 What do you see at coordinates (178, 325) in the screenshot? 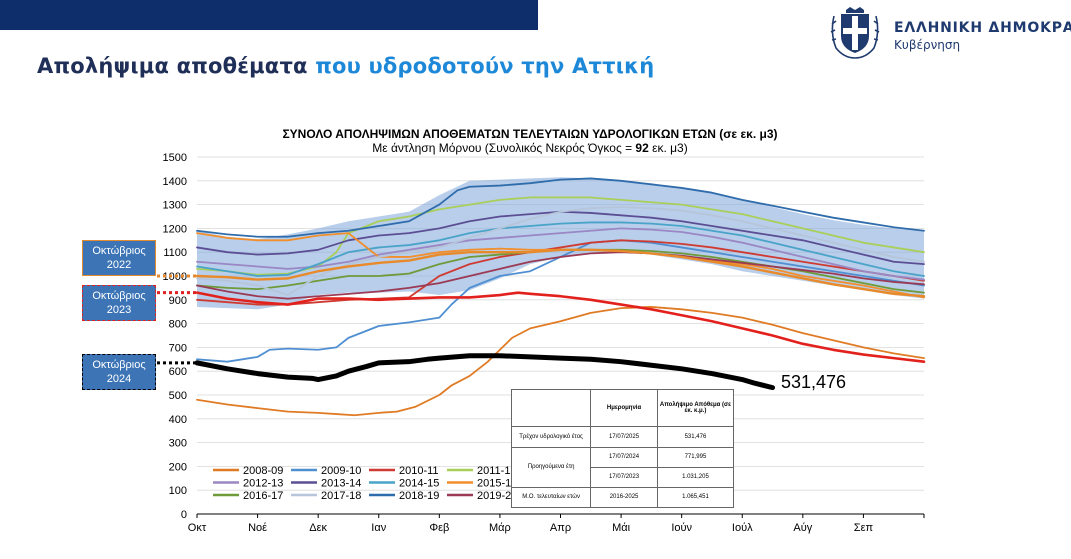
I see `y-tick-label: 800` at bounding box center [178, 325].